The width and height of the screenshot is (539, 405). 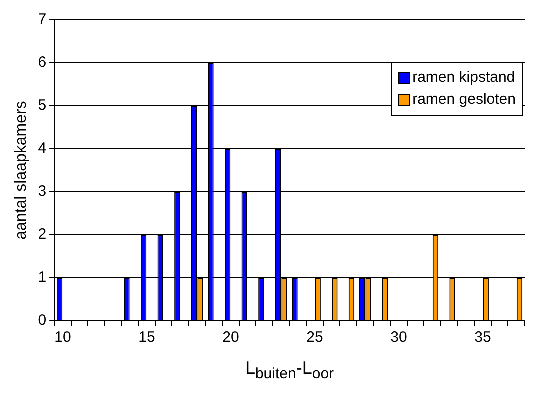 What do you see at coordinates (147, 337) in the screenshot?
I see `x-tick-label: 15` at bounding box center [147, 337].